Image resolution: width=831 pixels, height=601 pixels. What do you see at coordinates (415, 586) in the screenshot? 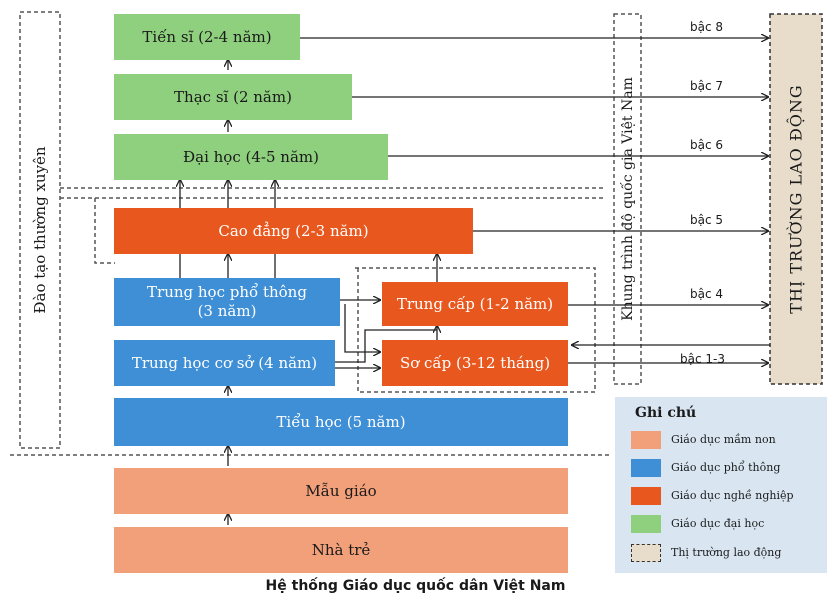
I see `diagram-caption: Hệ thống Giáo dục quốc dân Việt Nam` at bounding box center [415, 586].